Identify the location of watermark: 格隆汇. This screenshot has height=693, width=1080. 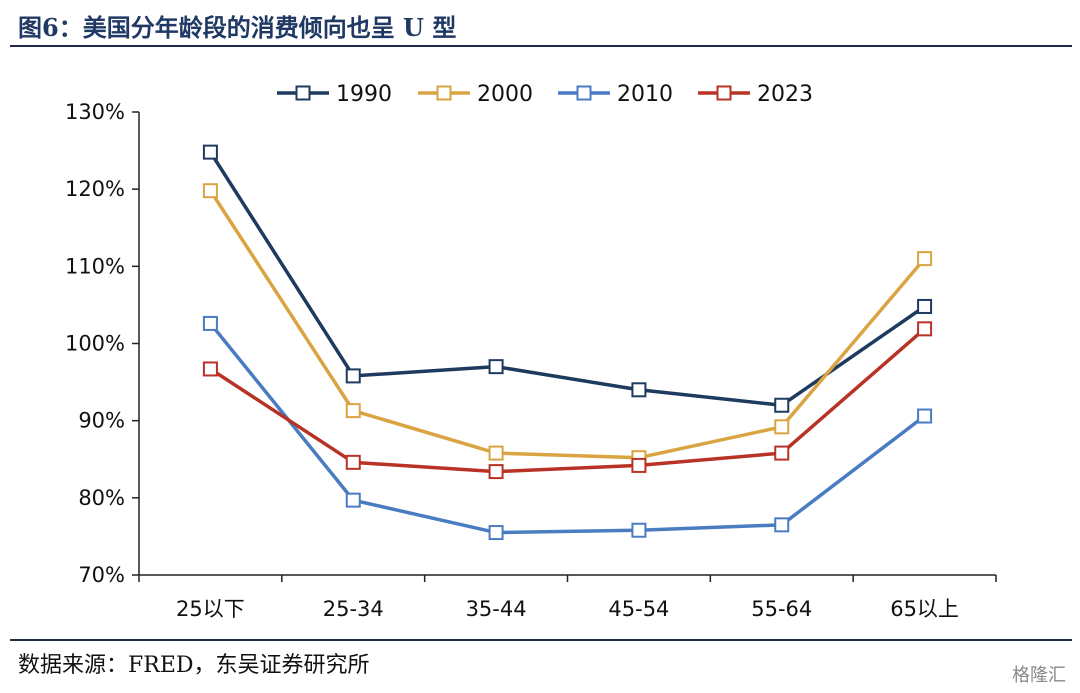
(1039, 675).